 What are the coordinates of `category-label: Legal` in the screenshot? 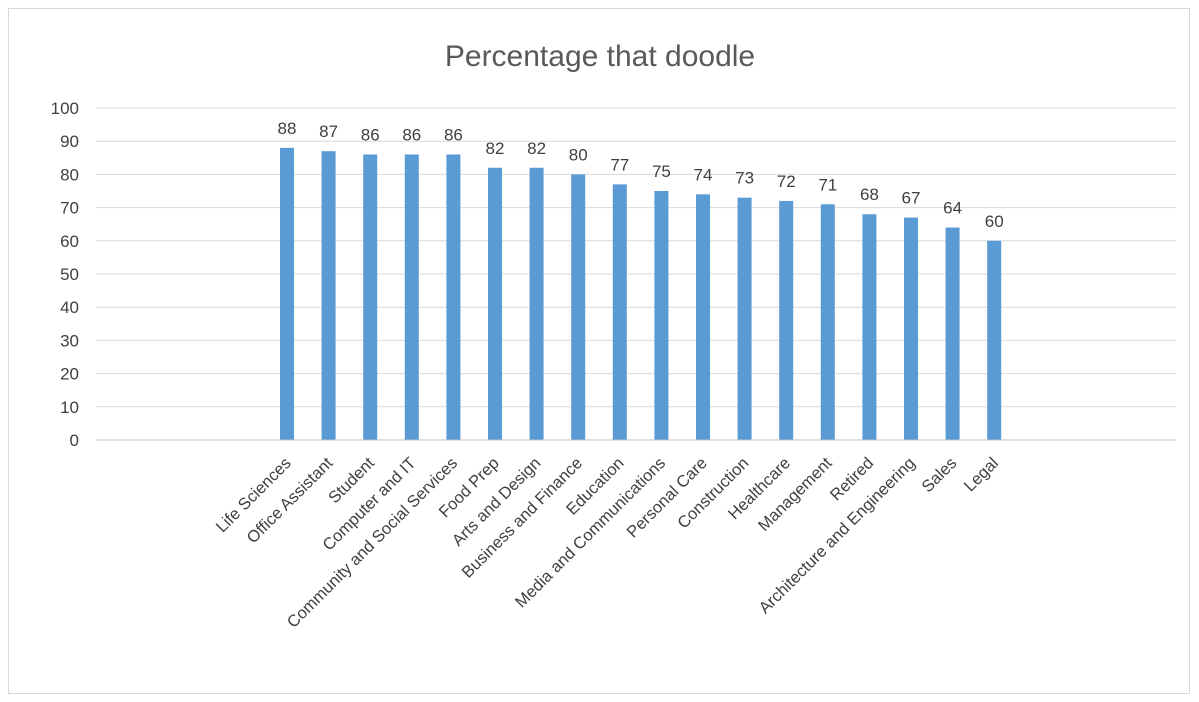 It's located at (981, 474).